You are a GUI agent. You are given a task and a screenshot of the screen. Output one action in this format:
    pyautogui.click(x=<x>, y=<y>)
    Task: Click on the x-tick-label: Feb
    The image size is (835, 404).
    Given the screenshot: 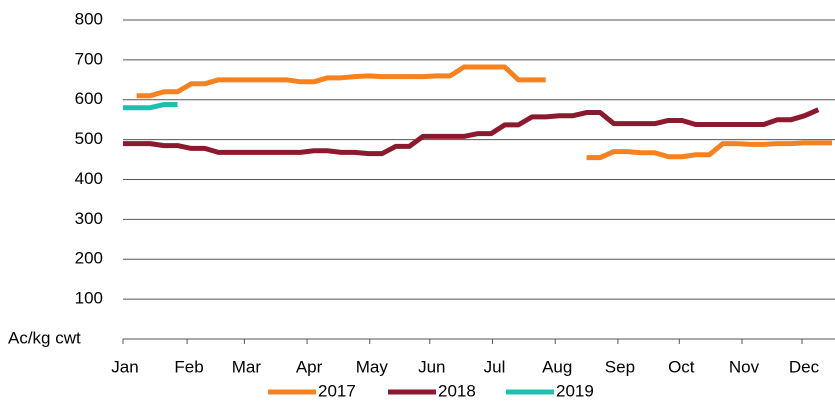 What is the action you would take?
    pyautogui.click(x=188, y=366)
    